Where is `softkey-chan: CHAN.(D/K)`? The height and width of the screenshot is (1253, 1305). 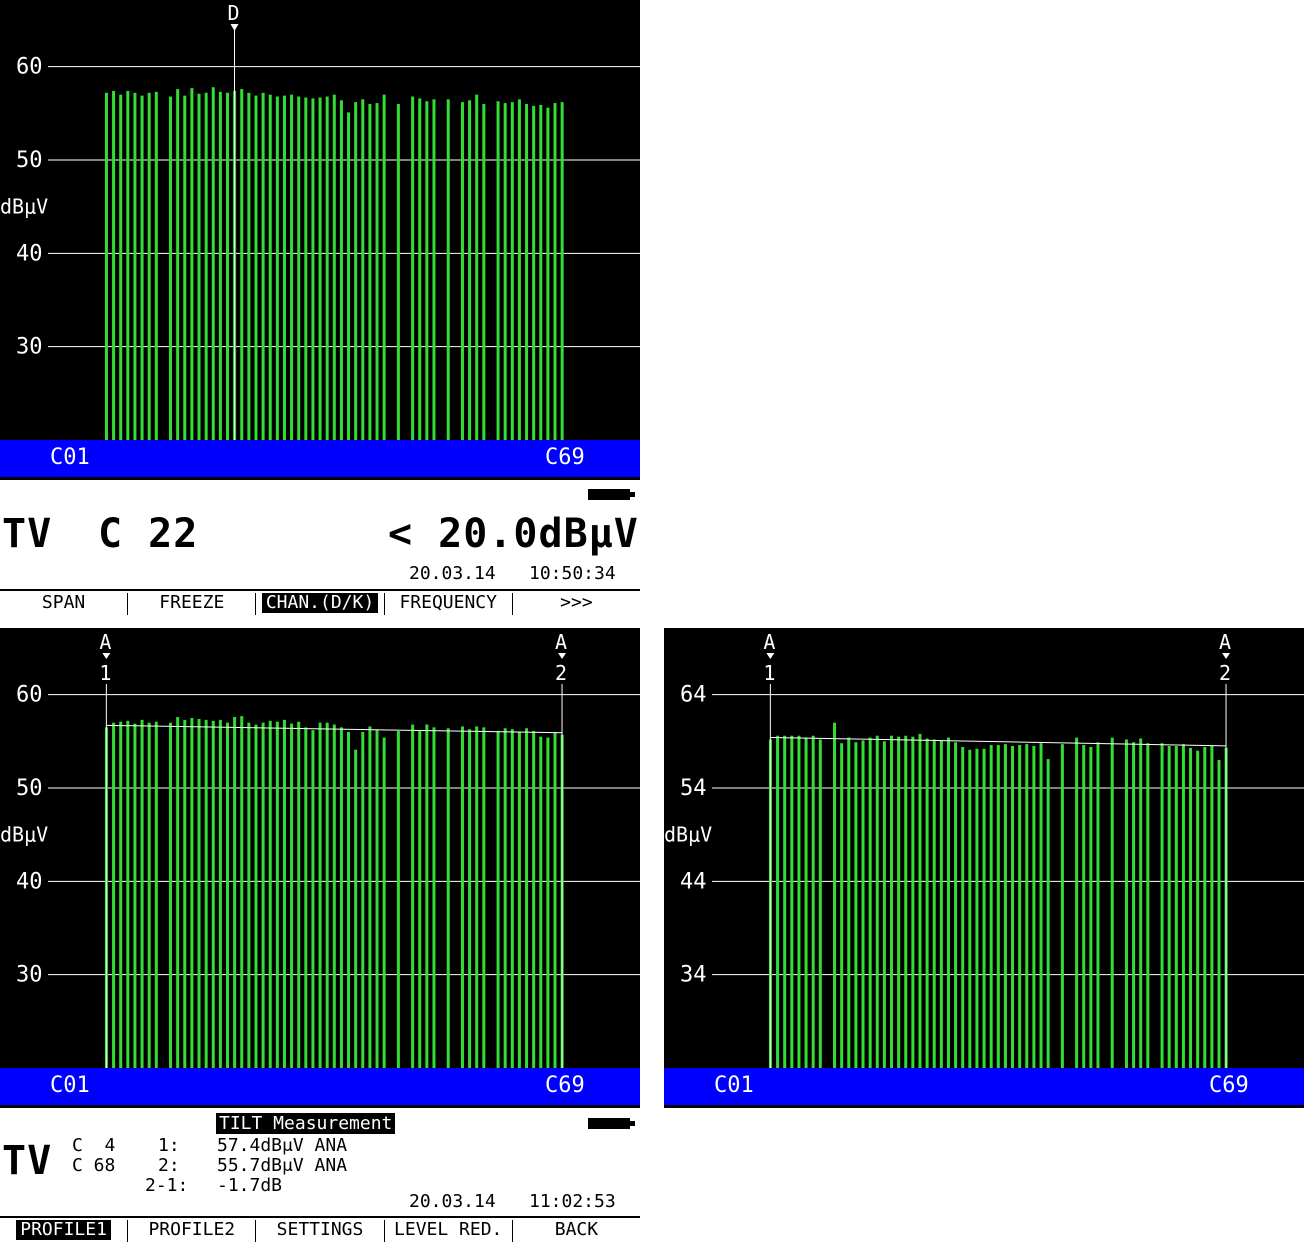 softkey-chan: CHAN.(D/K) is located at coordinates (320, 604).